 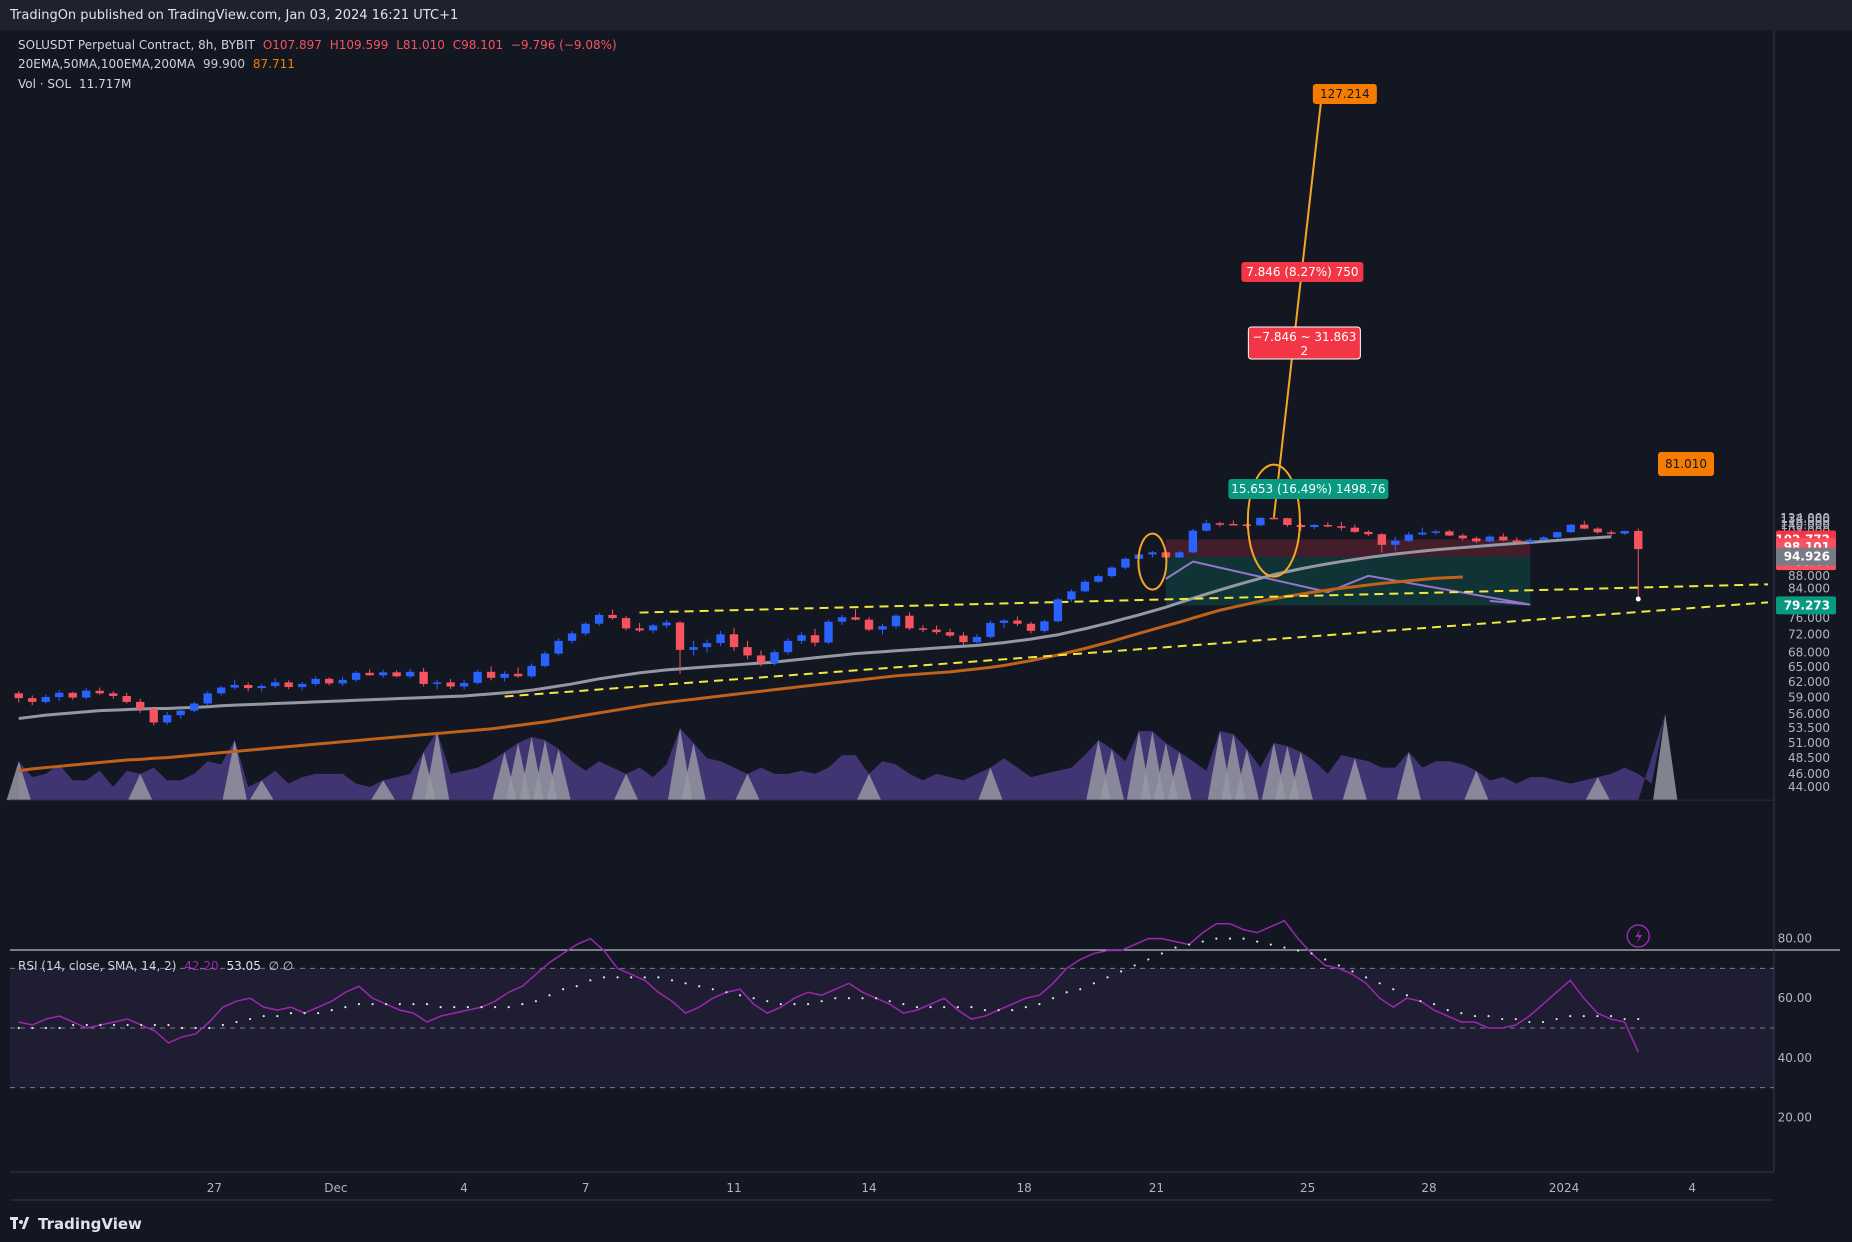 I want to click on volume-title: Vol · SOL, so click(x=45, y=84).